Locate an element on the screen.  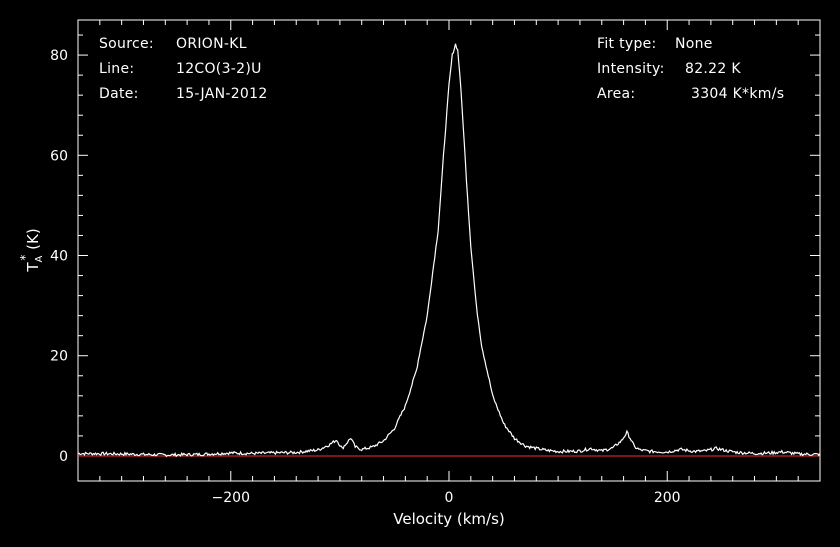
y-axis-label-main: T is located at coordinates (33, 267).